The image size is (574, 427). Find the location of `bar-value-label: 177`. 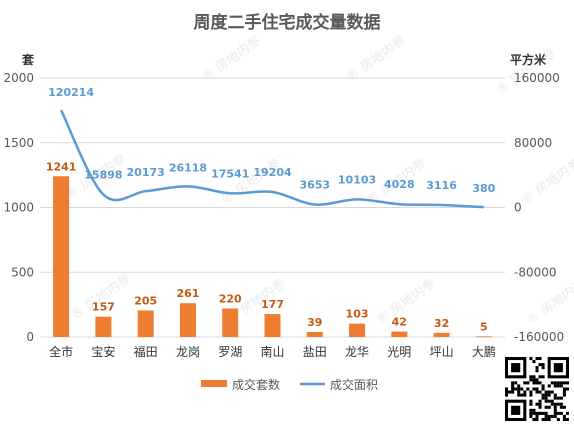

bar-value-label: 177 is located at coordinates (272, 304).